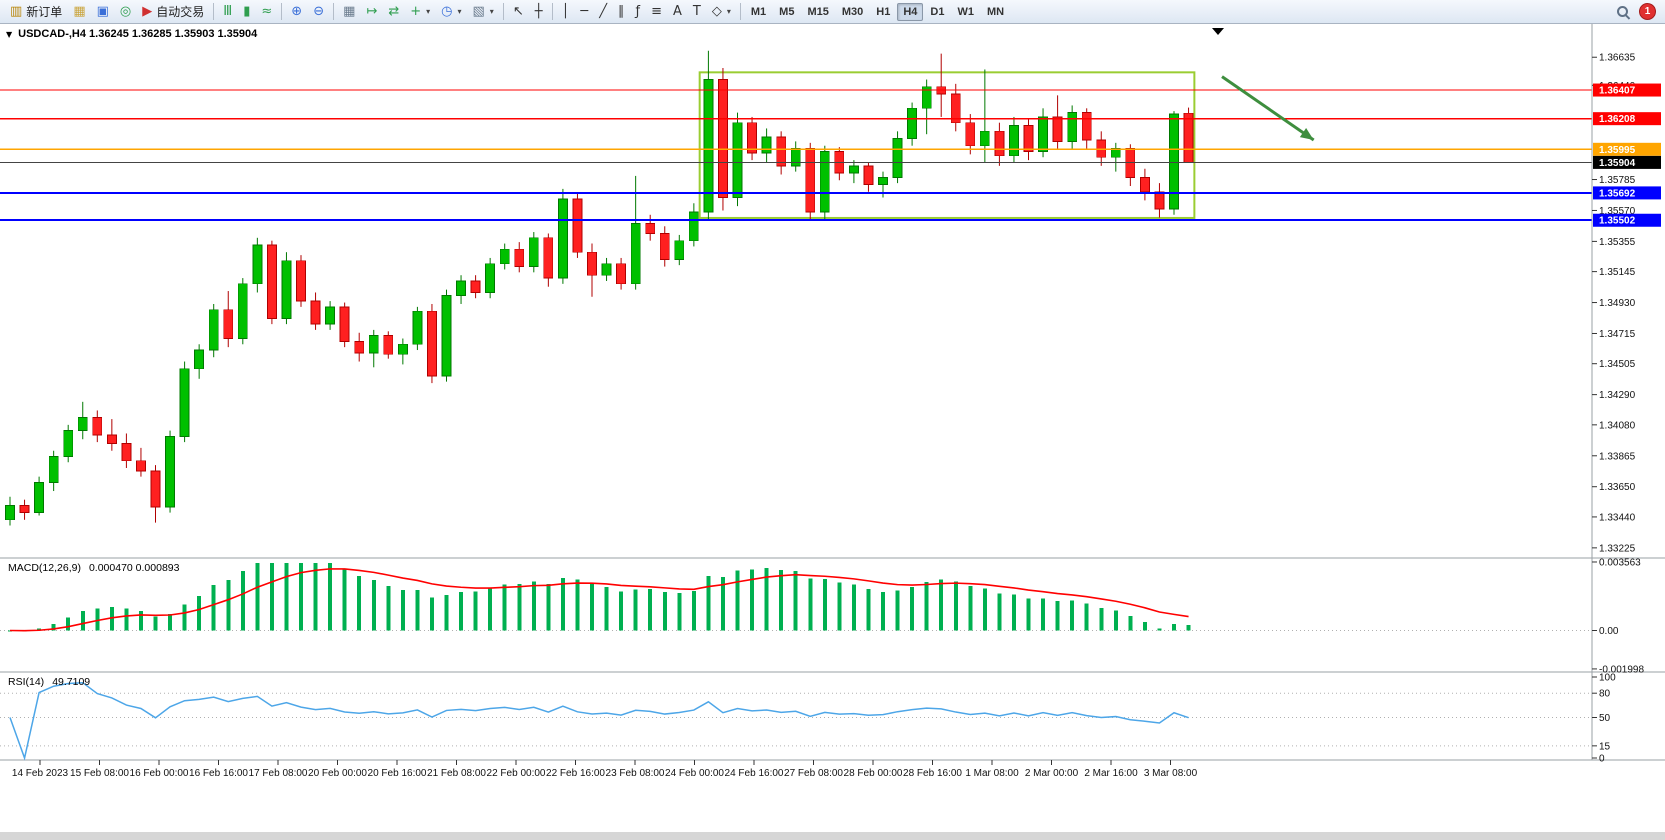  What do you see at coordinates (787, 11) in the screenshot?
I see `timeframe-m5-button: M5` at bounding box center [787, 11].